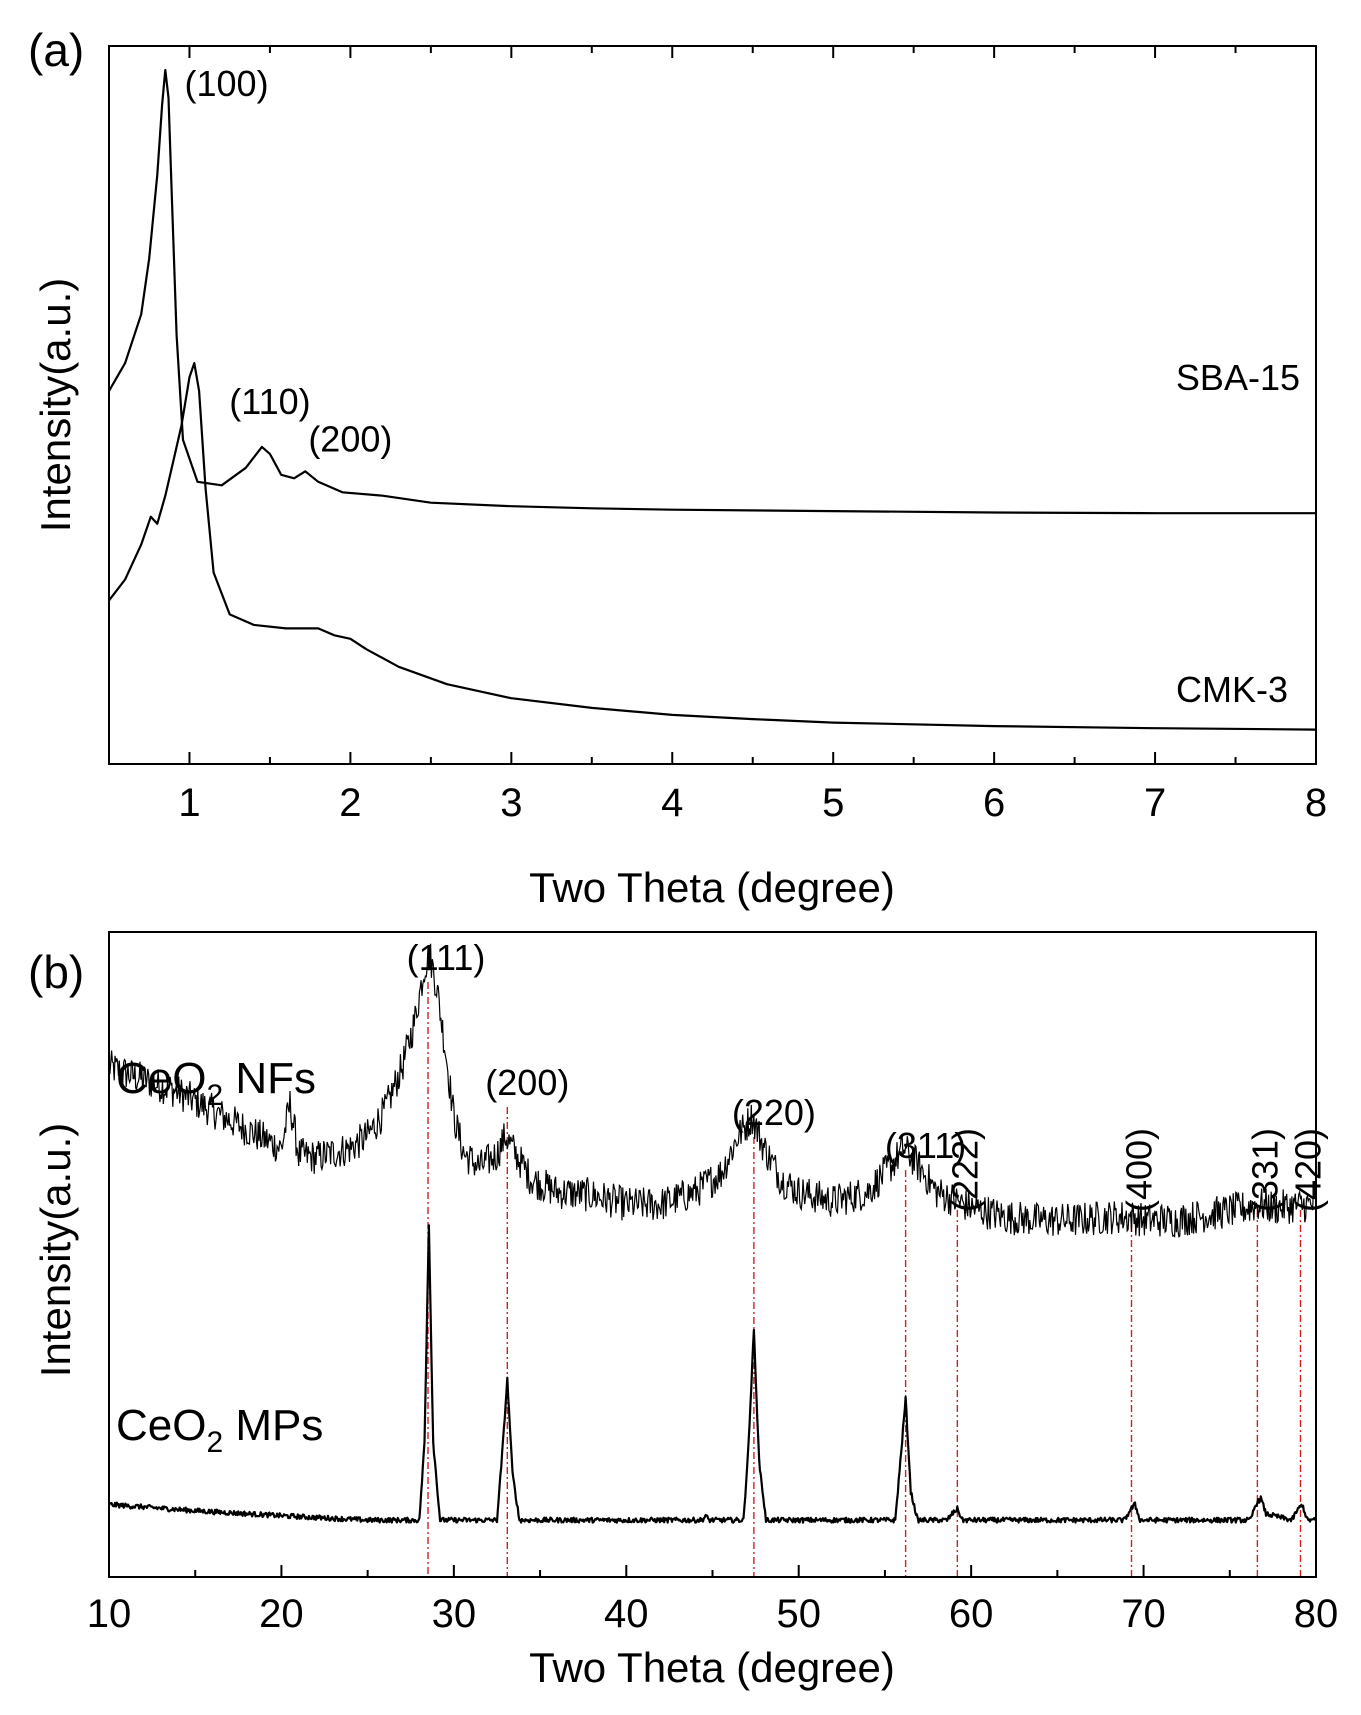 This screenshot has width=1361, height=1715. I want to click on x-tick-label: 8, so click(1316, 803).